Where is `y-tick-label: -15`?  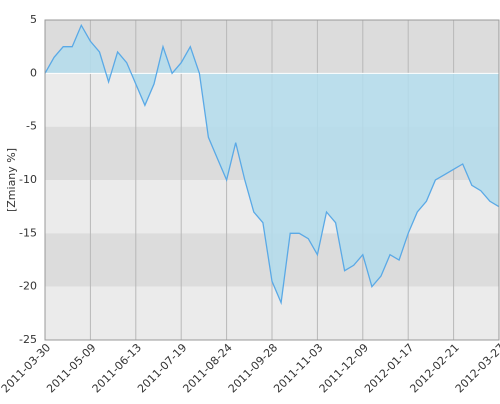
y-tick-label: -15 is located at coordinates (28, 232).